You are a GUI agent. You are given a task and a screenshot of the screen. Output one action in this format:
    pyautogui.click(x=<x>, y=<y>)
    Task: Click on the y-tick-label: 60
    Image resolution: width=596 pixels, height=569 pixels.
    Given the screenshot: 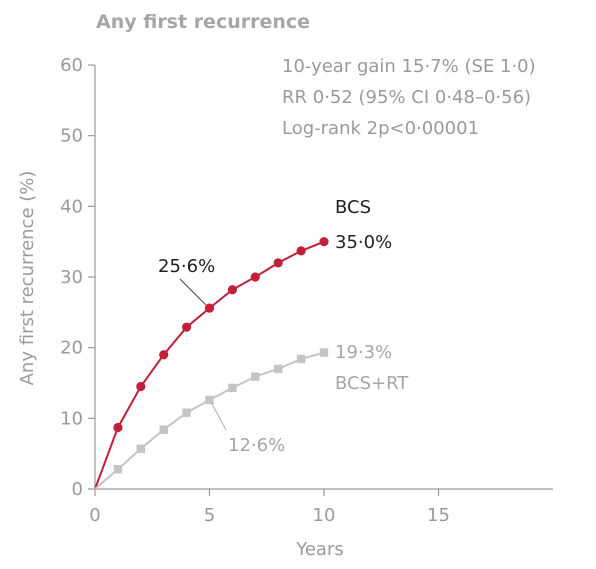 What is the action you would take?
    pyautogui.click(x=71, y=65)
    